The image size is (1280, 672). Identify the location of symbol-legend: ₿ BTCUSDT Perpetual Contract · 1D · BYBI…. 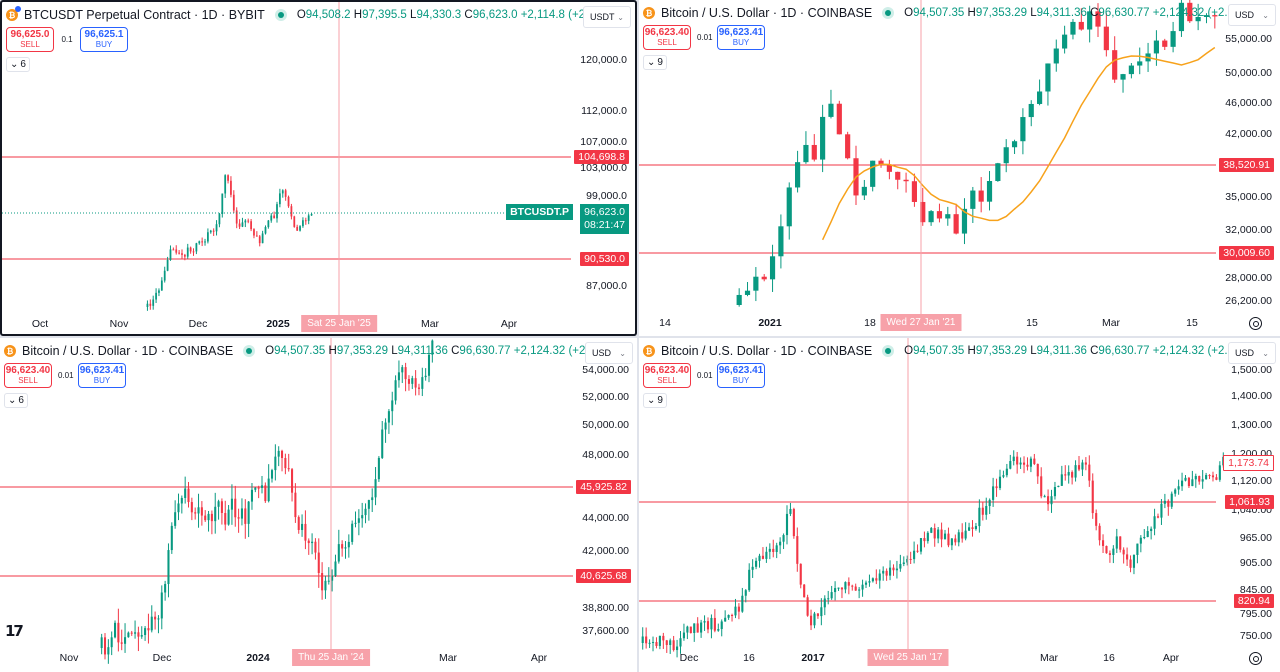
(310, 14).